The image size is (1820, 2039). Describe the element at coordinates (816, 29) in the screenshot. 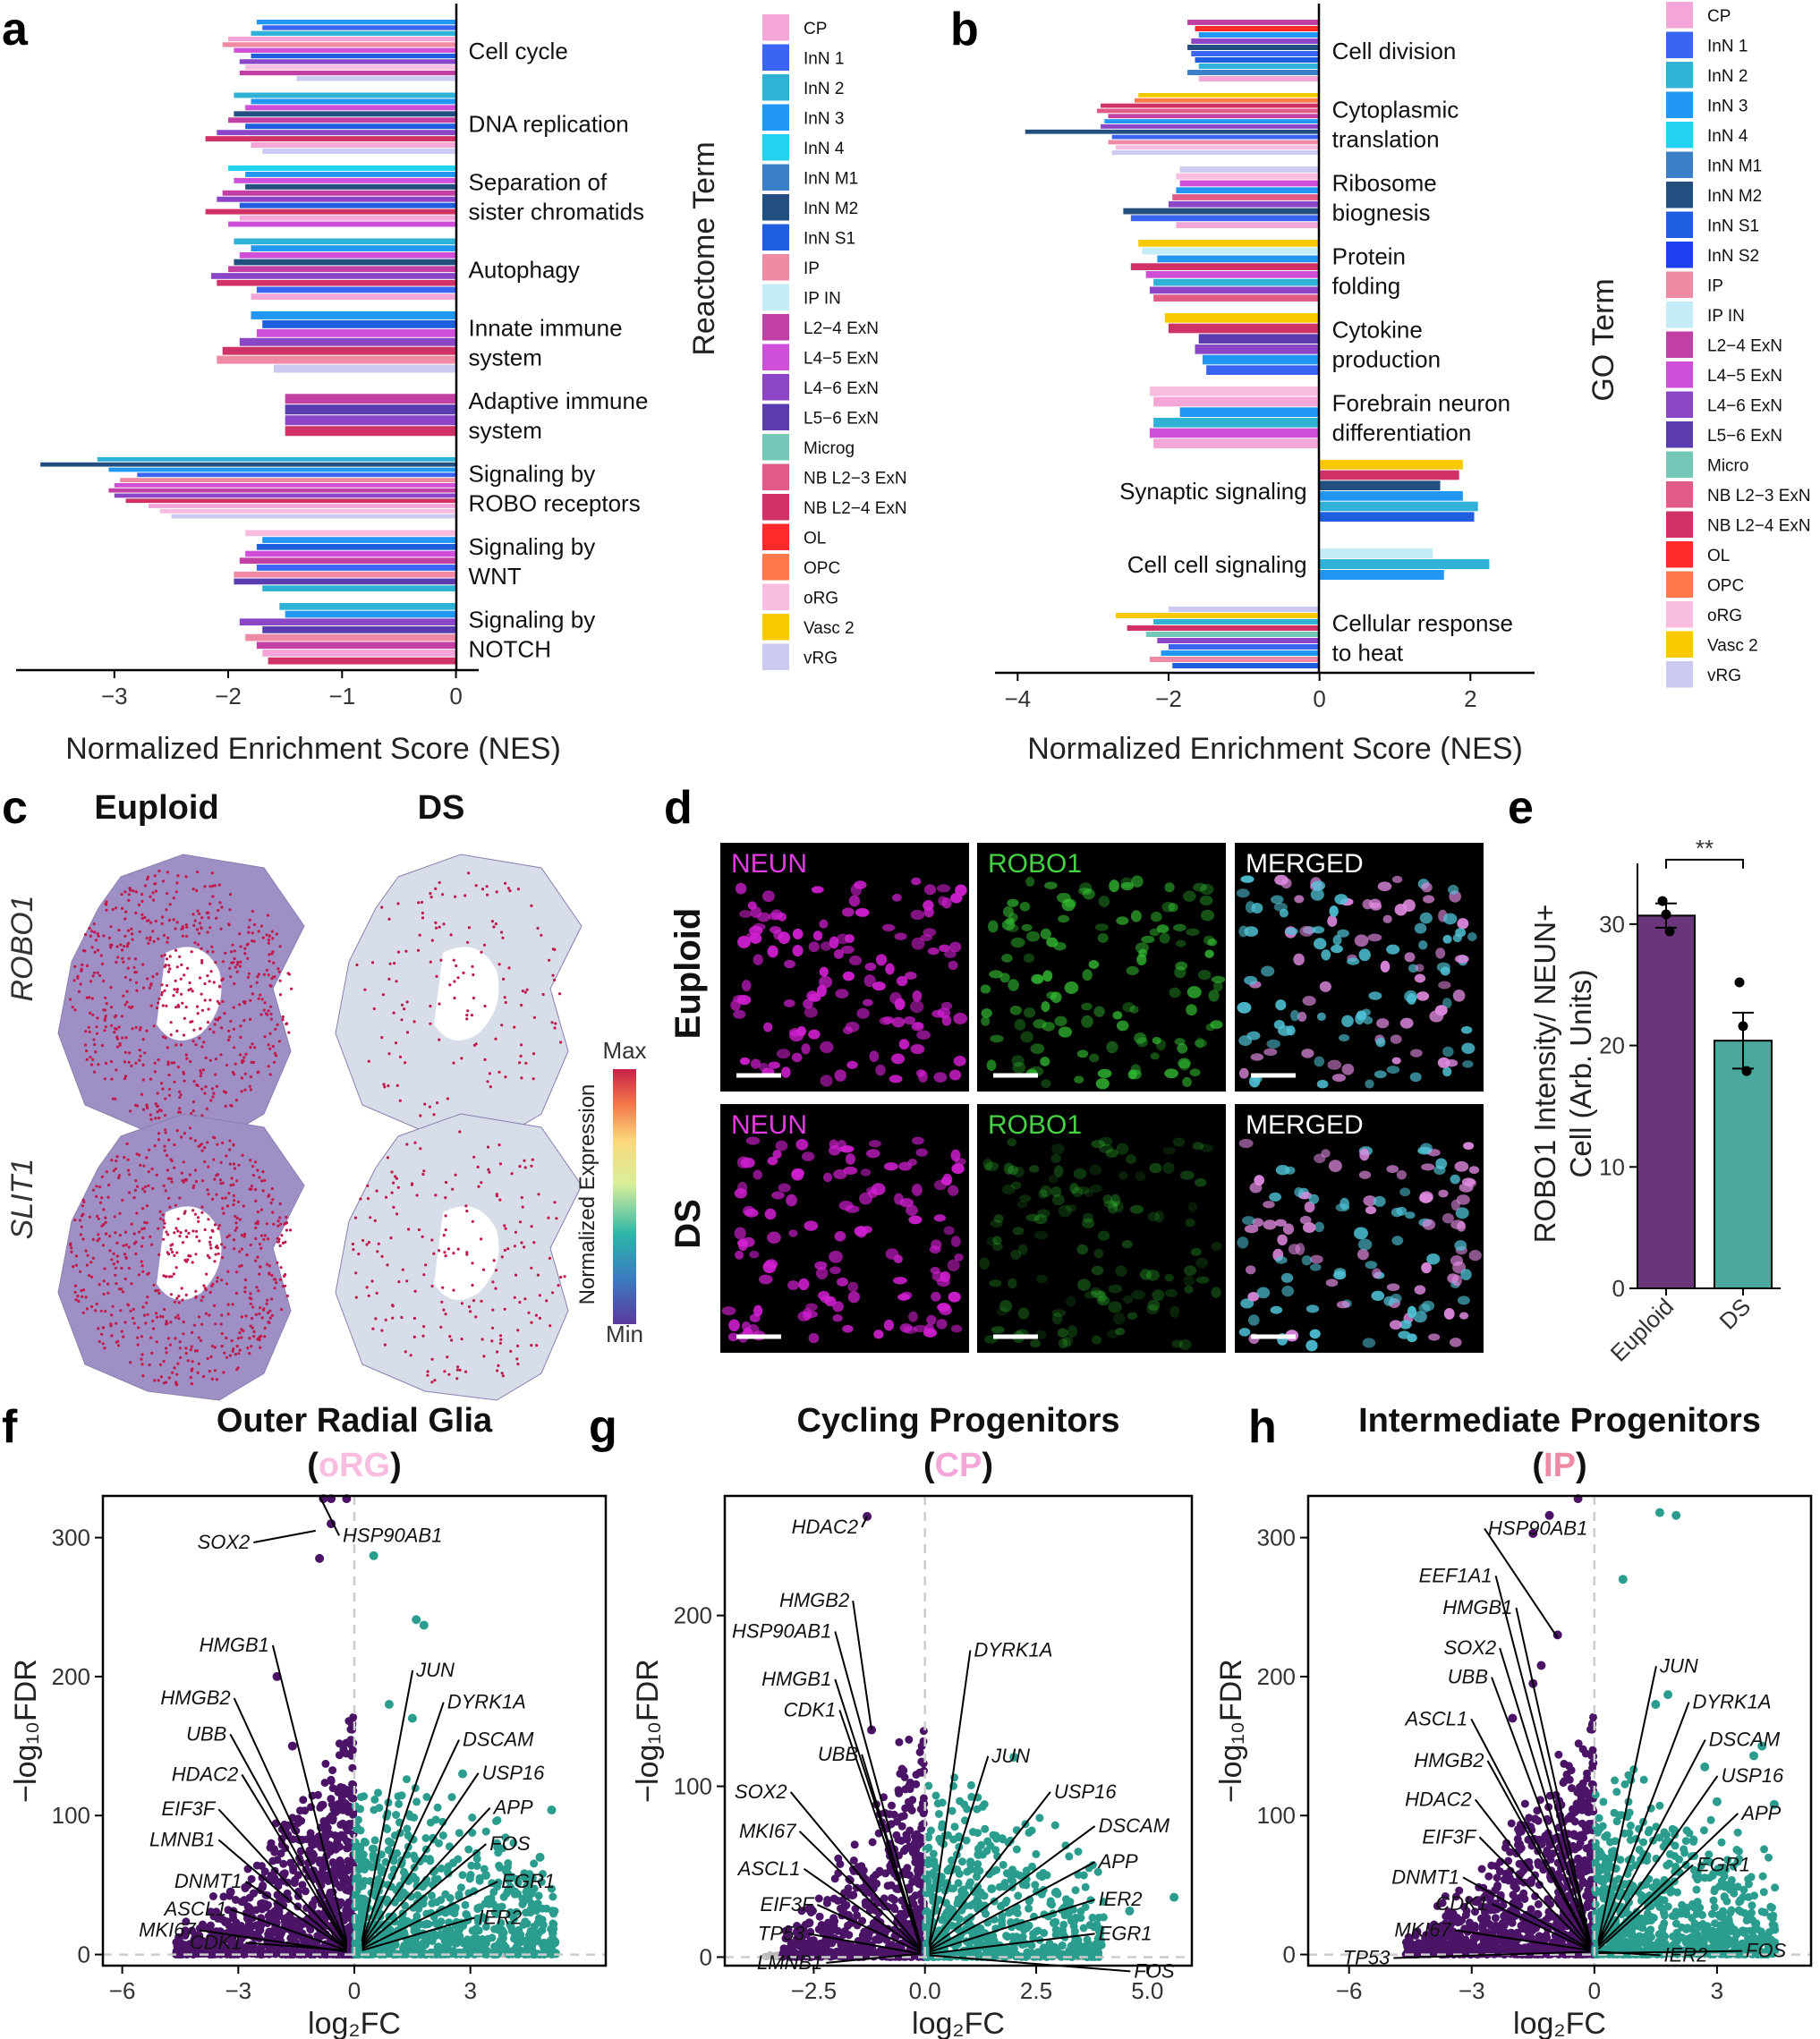

I see `legend-label-a-0: CP` at that location.